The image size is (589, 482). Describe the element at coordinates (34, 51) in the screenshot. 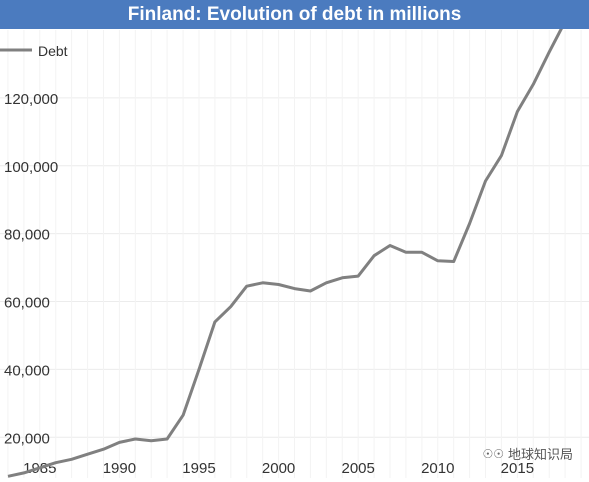

I see `legend: Debt` at that location.